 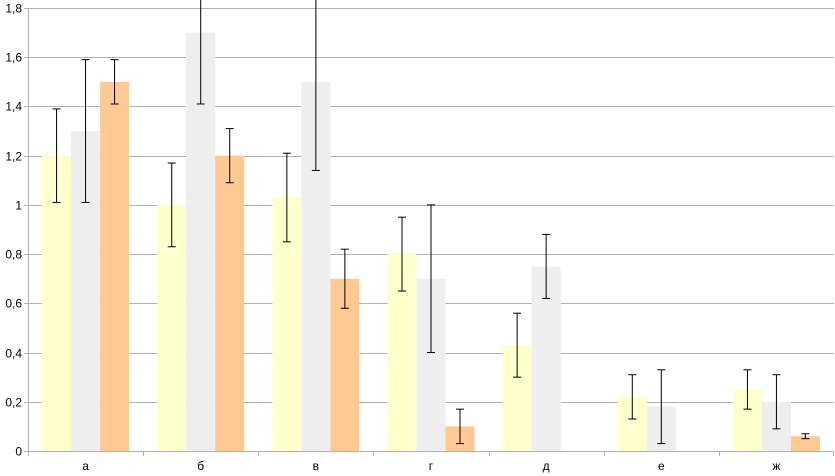 I want to click on y-tick-label: 1,6, so click(x=13, y=58).